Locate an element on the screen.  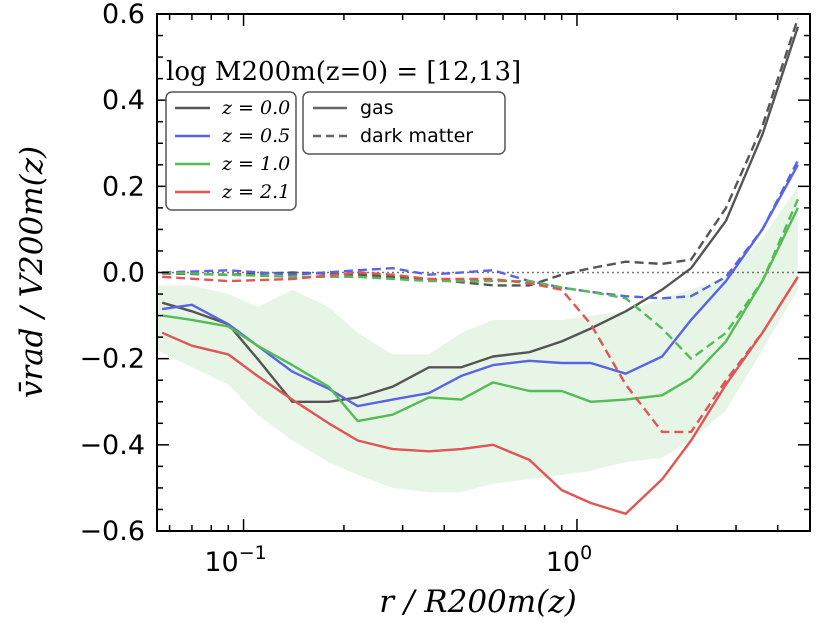
x-tick-label: 10⁰ is located at coordinates (569, 560).